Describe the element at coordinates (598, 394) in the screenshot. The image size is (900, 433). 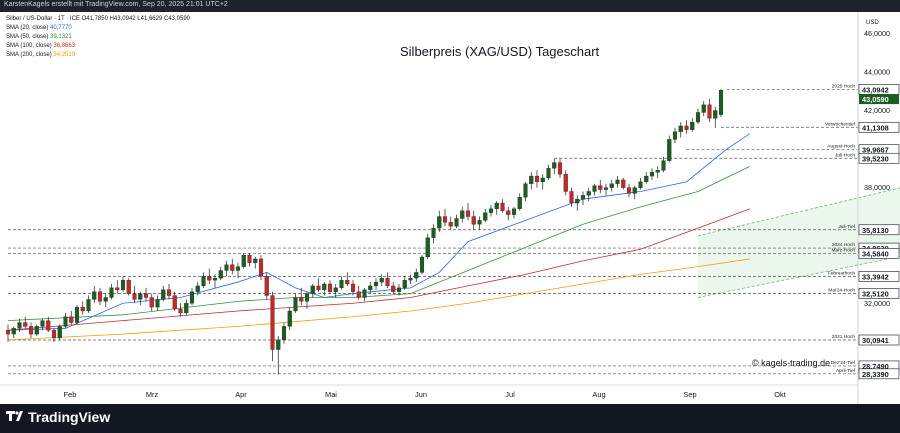
I see `time-axis-label: Aug` at that location.